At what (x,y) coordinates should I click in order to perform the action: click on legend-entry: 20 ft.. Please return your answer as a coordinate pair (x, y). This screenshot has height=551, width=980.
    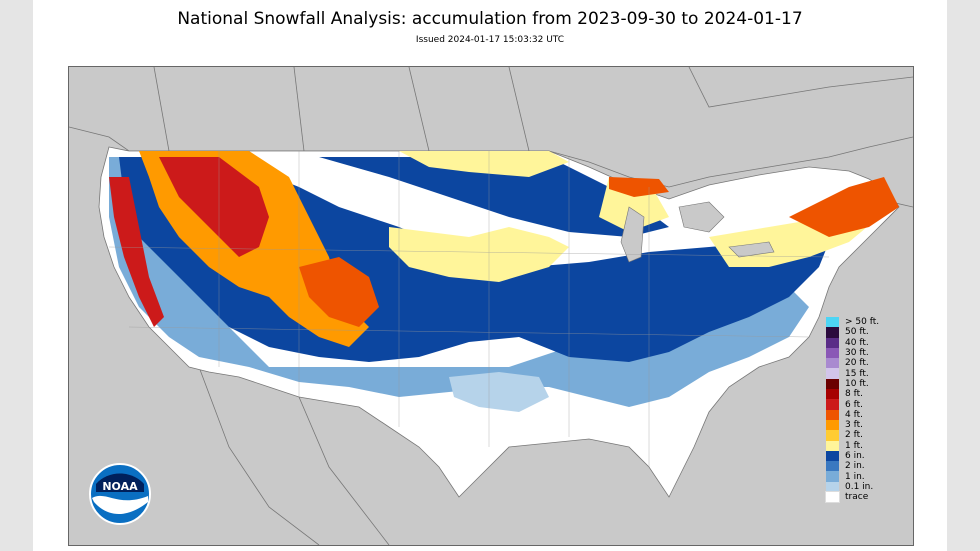
    Looking at the image, I should click on (858, 363).